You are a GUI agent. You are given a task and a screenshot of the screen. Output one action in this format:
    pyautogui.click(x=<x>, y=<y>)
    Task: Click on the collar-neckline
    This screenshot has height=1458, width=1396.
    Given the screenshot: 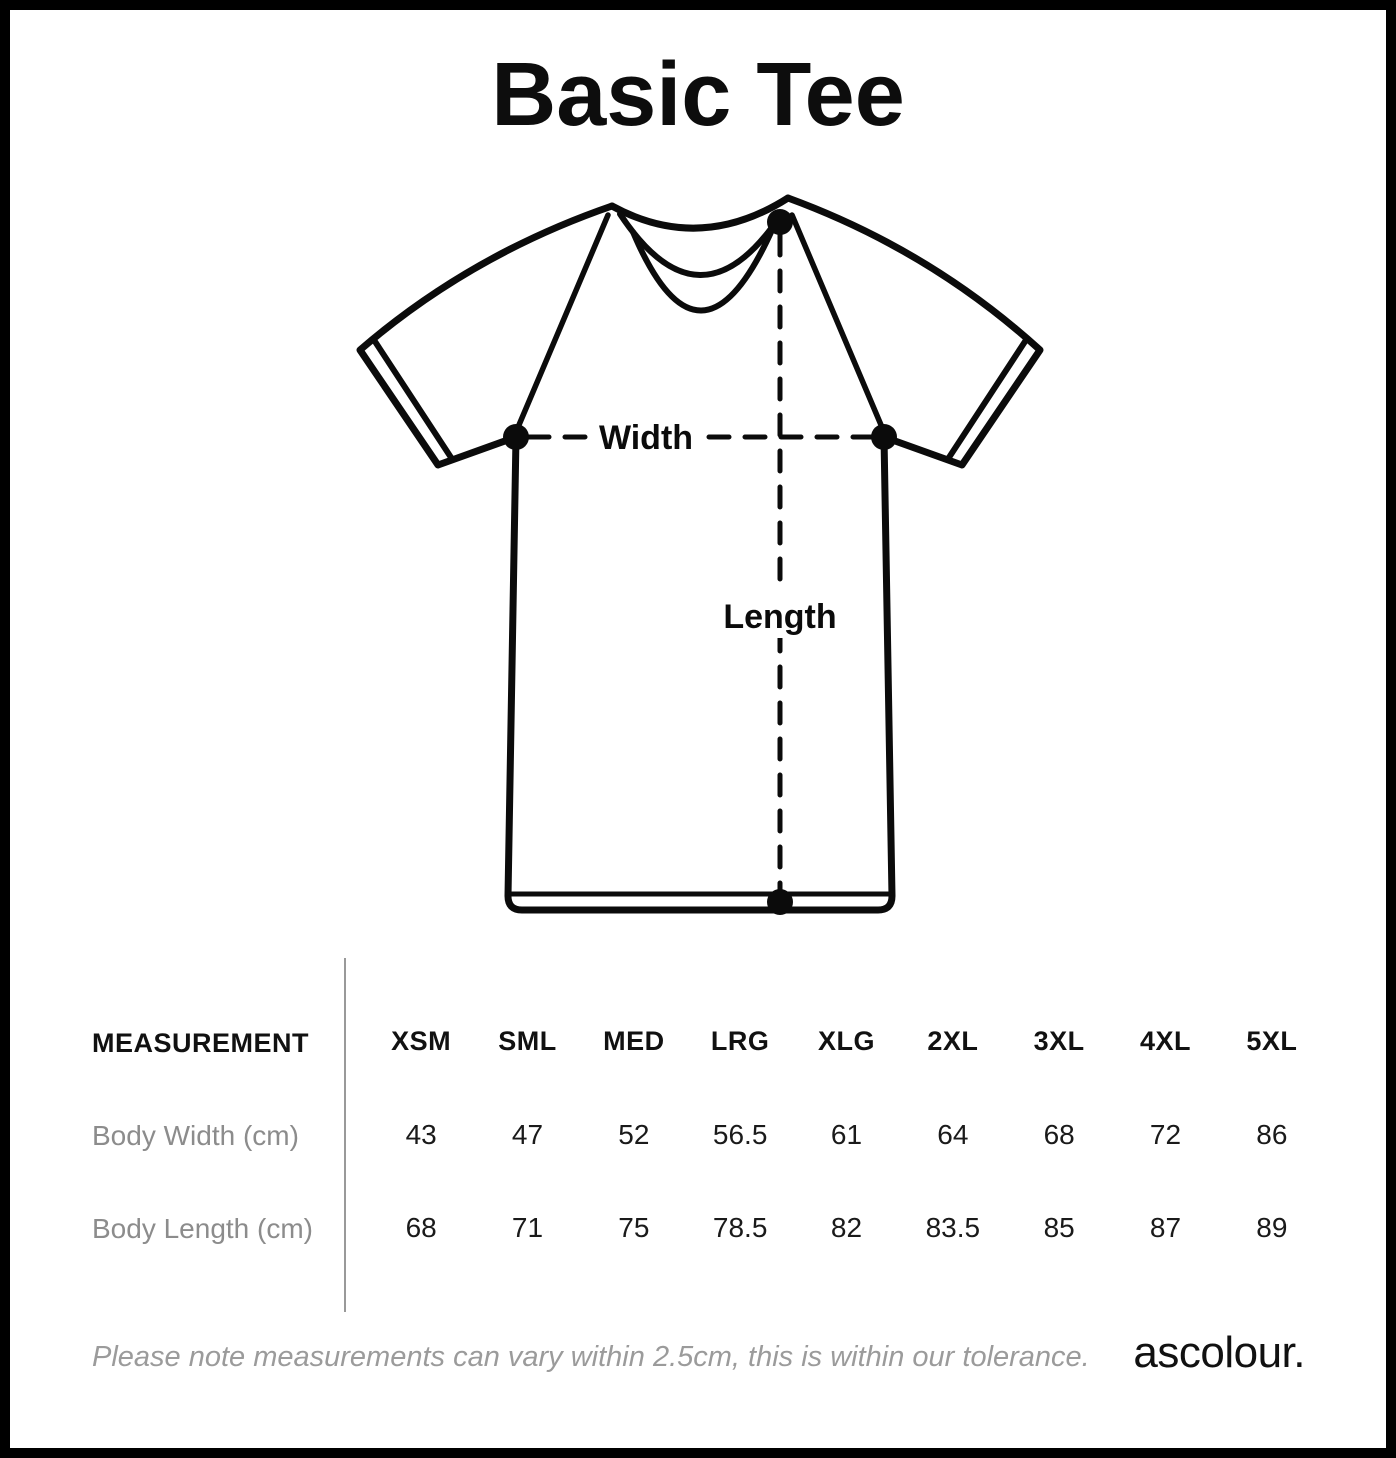 What is the action you would take?
    pyautogui.click(x=702, y=270)
    